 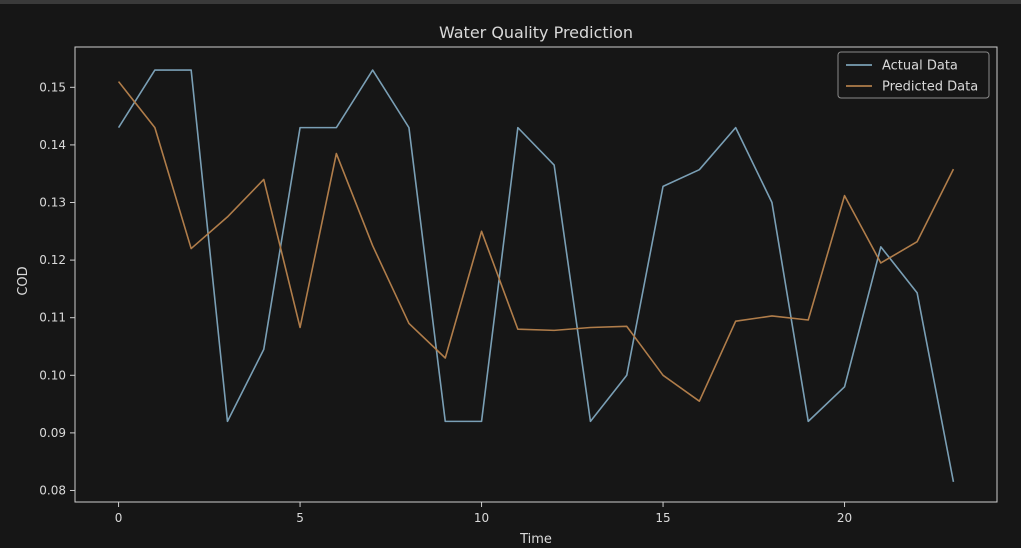 What do you see at coordinates (52, 318) in the screenshot?
I see `y-tick-label: 0.11` at bounding box center [52, 318].